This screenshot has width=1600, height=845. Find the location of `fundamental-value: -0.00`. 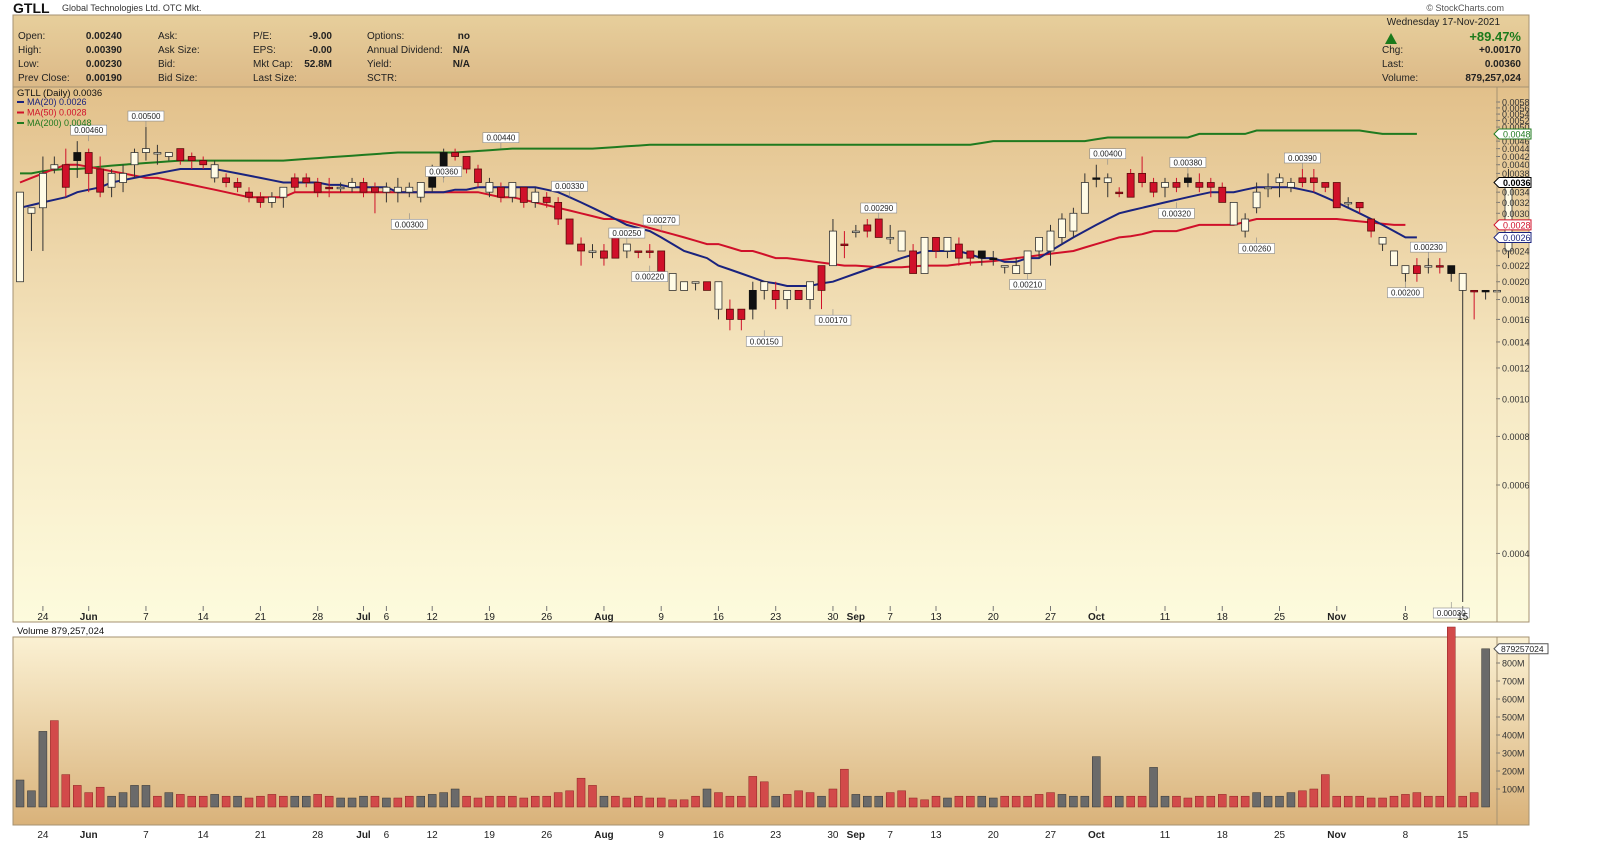

fundamental-value: -0.00 is located at coordinates (320, 50).